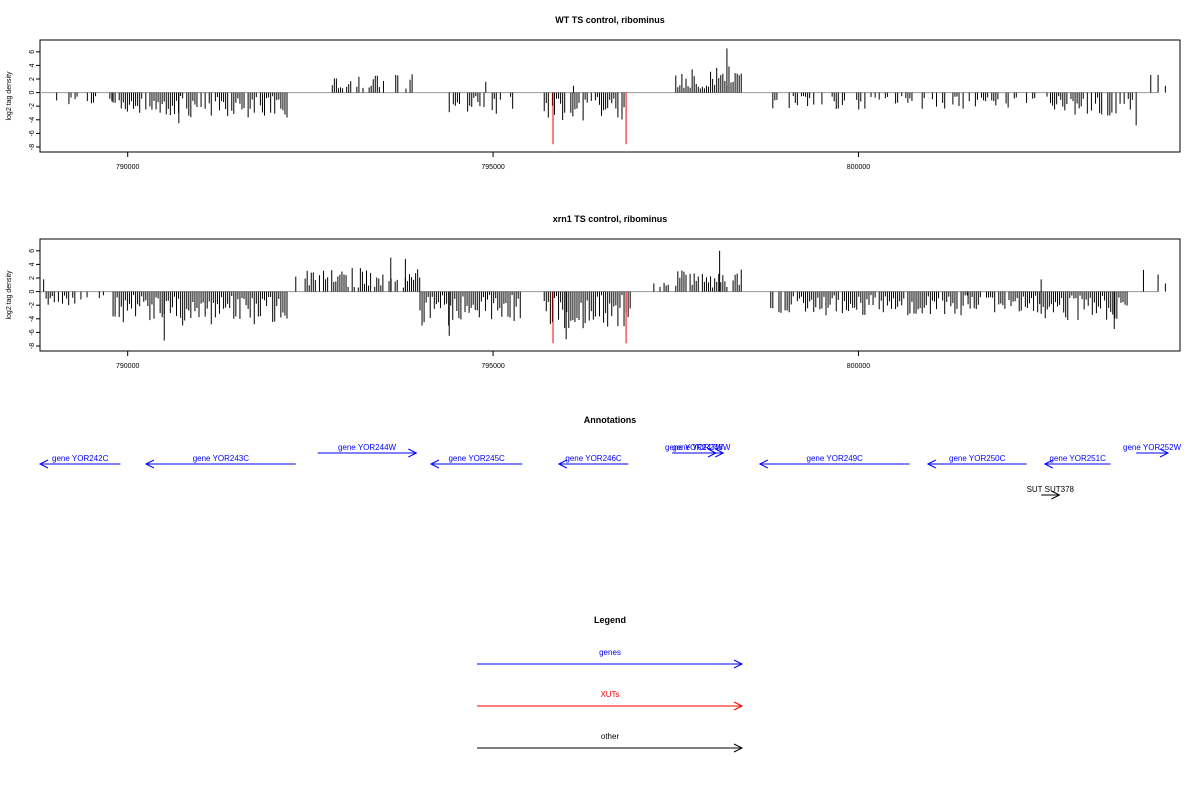 The width and height of the screenshot is (1200, 800). What do you see at coordinates (610, 20) in the screenshot?
I see `wt-track-title: WT TS control, ribominus` at bounding box center [610, 20].